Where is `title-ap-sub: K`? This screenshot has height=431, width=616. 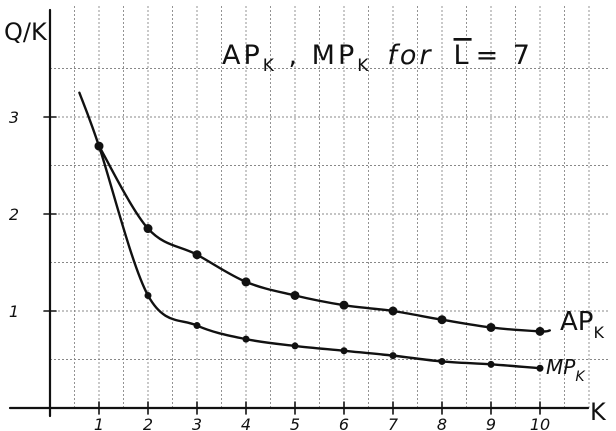 title-ap-sub: K is located at coordinates (270, 66).